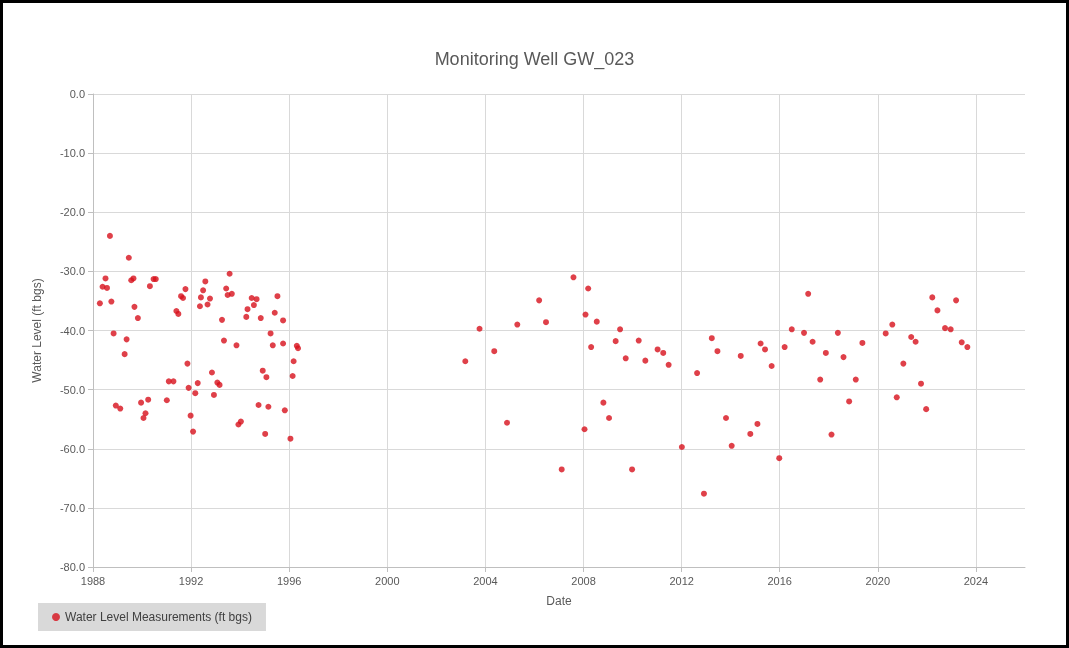 This screenshot has width=1069, height=648. I want to click on legend-label: Water Level Measurements (ft bgs), so click(158, 617).